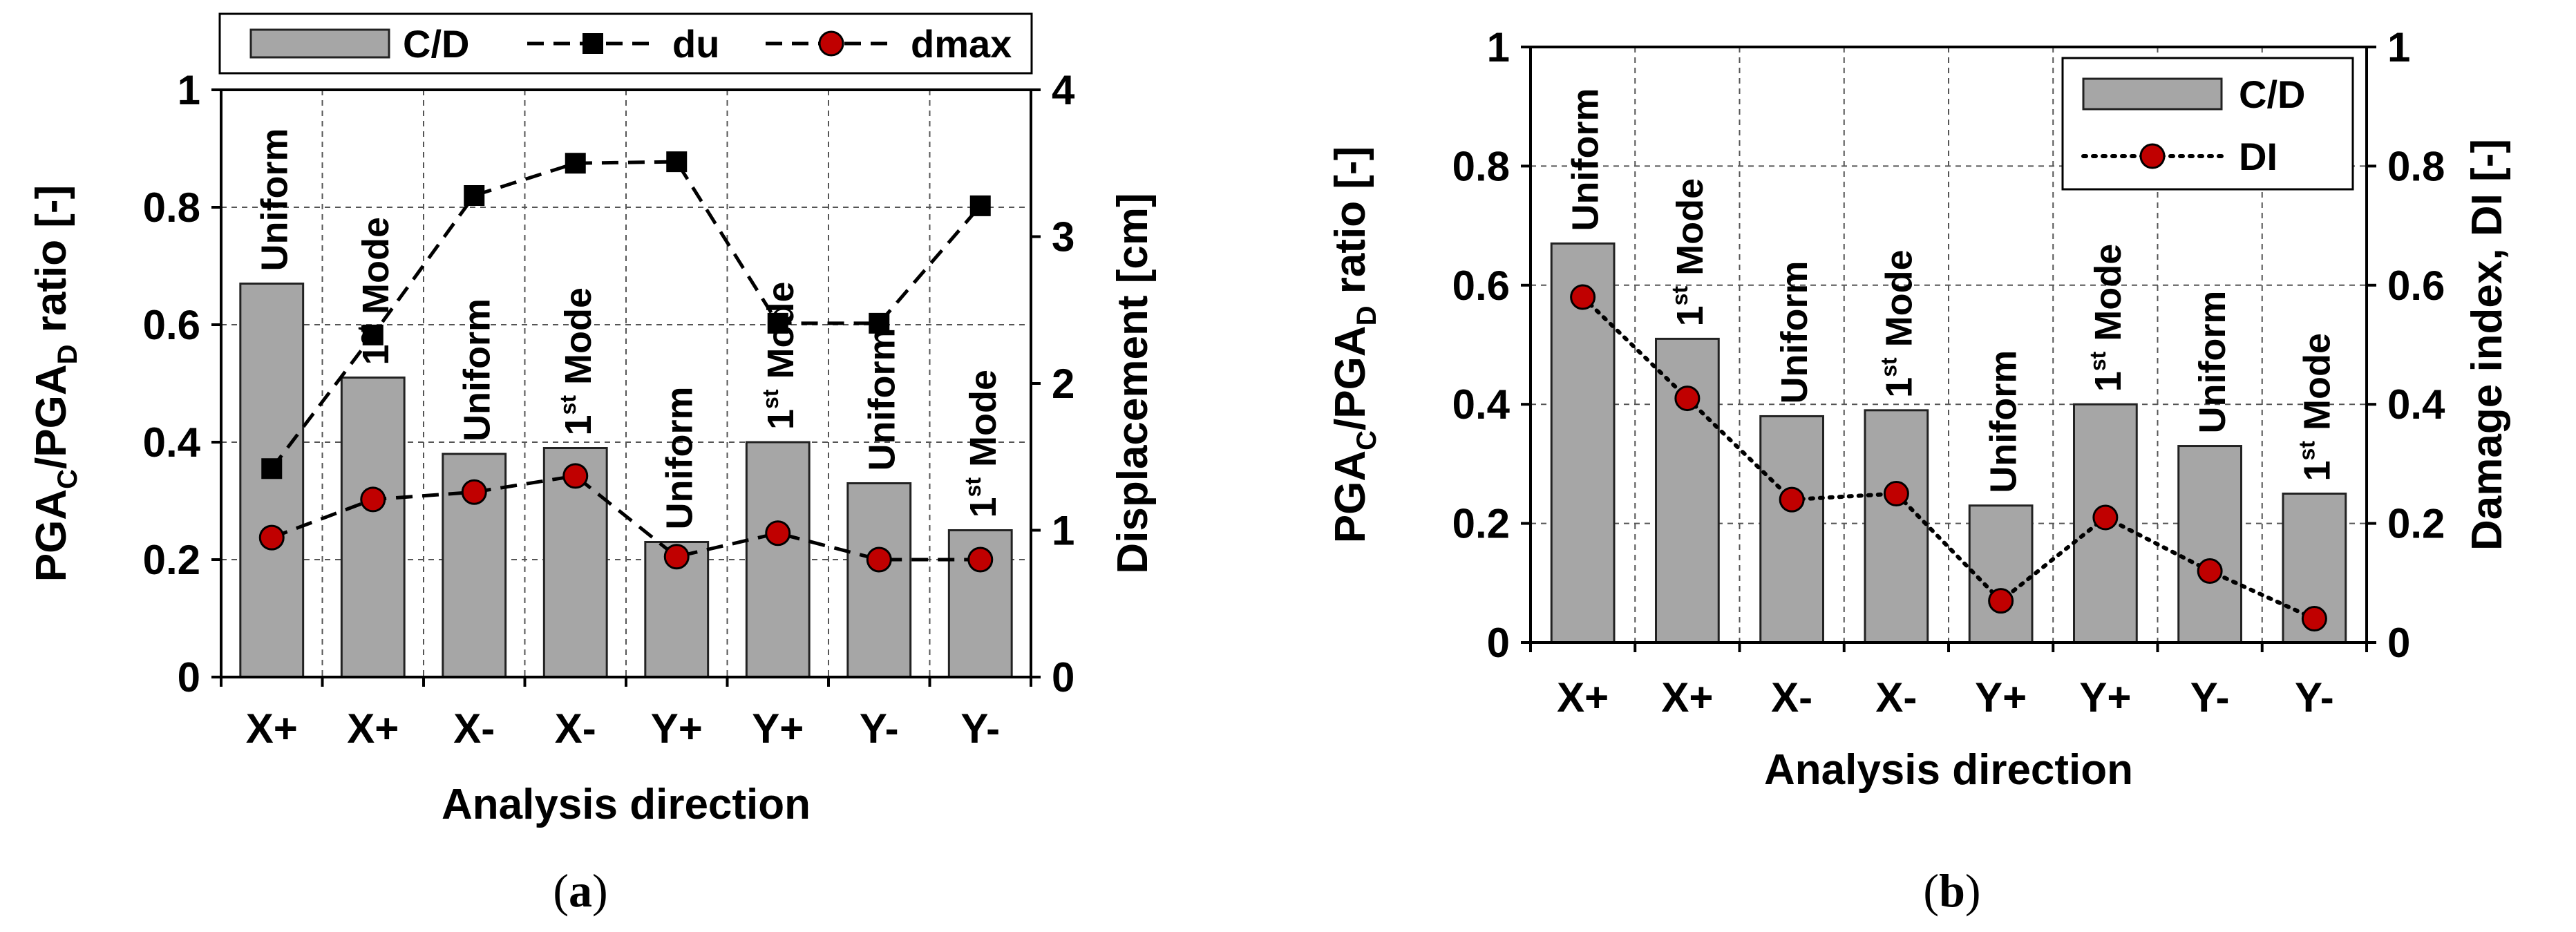  I want to click on legend-swatch-bar, so click(319, 43).